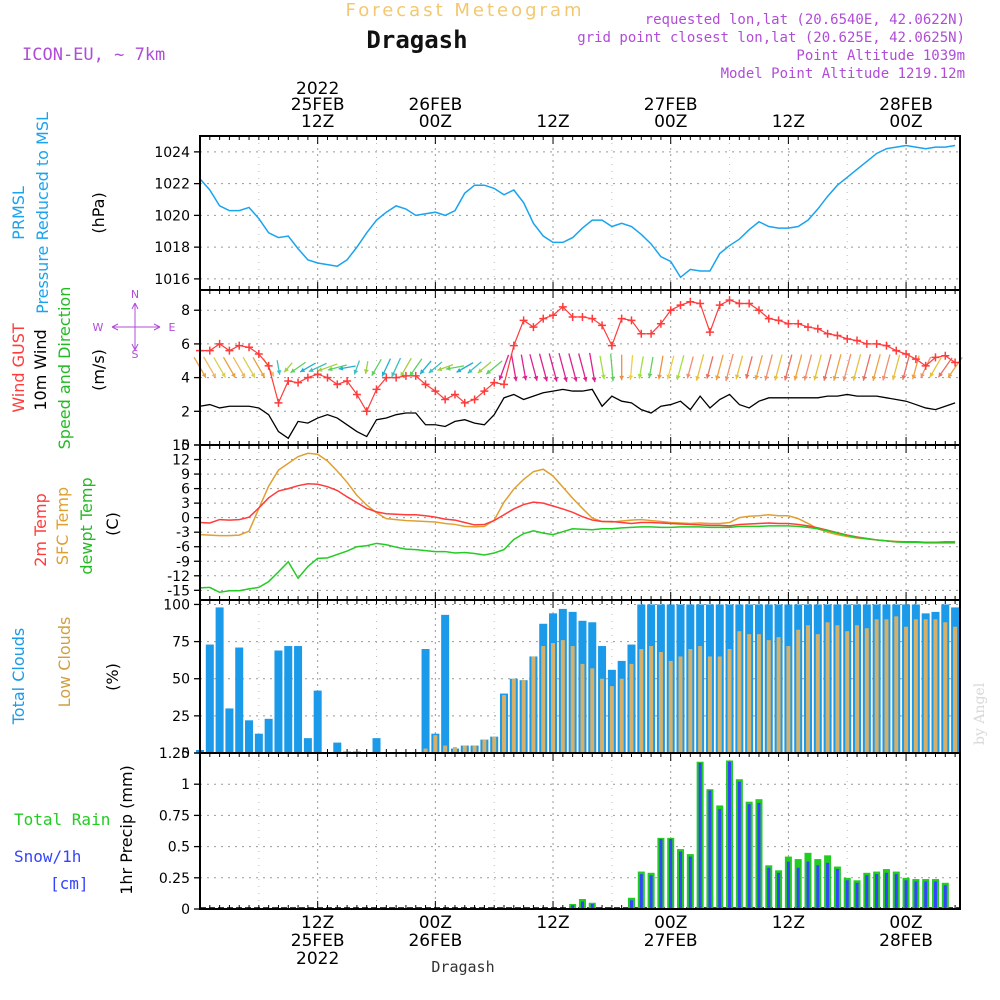 This screenshot has width=1000, height=1000. What do you see at coordinates (317, 959) in the screenshot?
I see `bottom-axis-year: 2022` at bounding box center [317, 959].